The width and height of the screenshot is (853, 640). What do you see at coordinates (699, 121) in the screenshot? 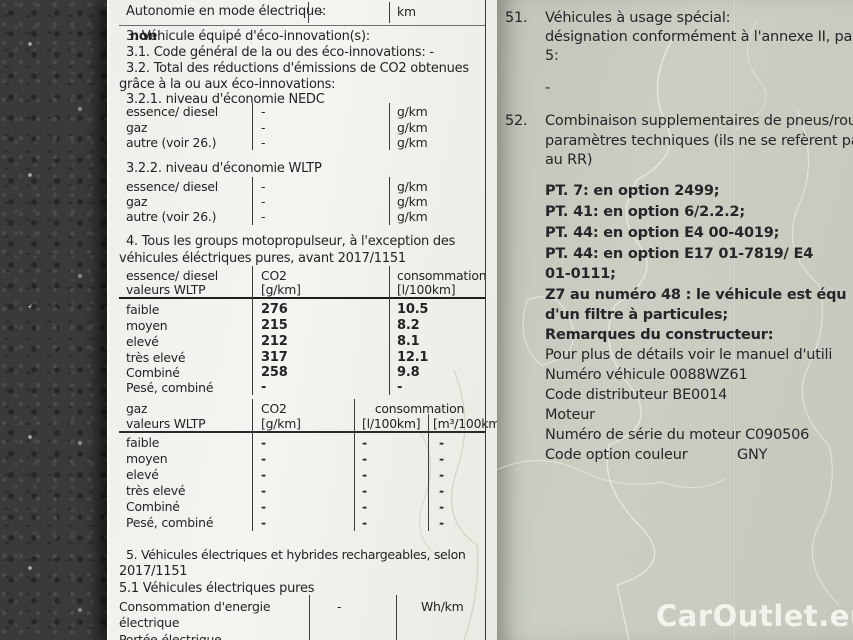
I see `item-text: Combinaison supplementaires de pneus/rou` at bounding box center [699, 121].